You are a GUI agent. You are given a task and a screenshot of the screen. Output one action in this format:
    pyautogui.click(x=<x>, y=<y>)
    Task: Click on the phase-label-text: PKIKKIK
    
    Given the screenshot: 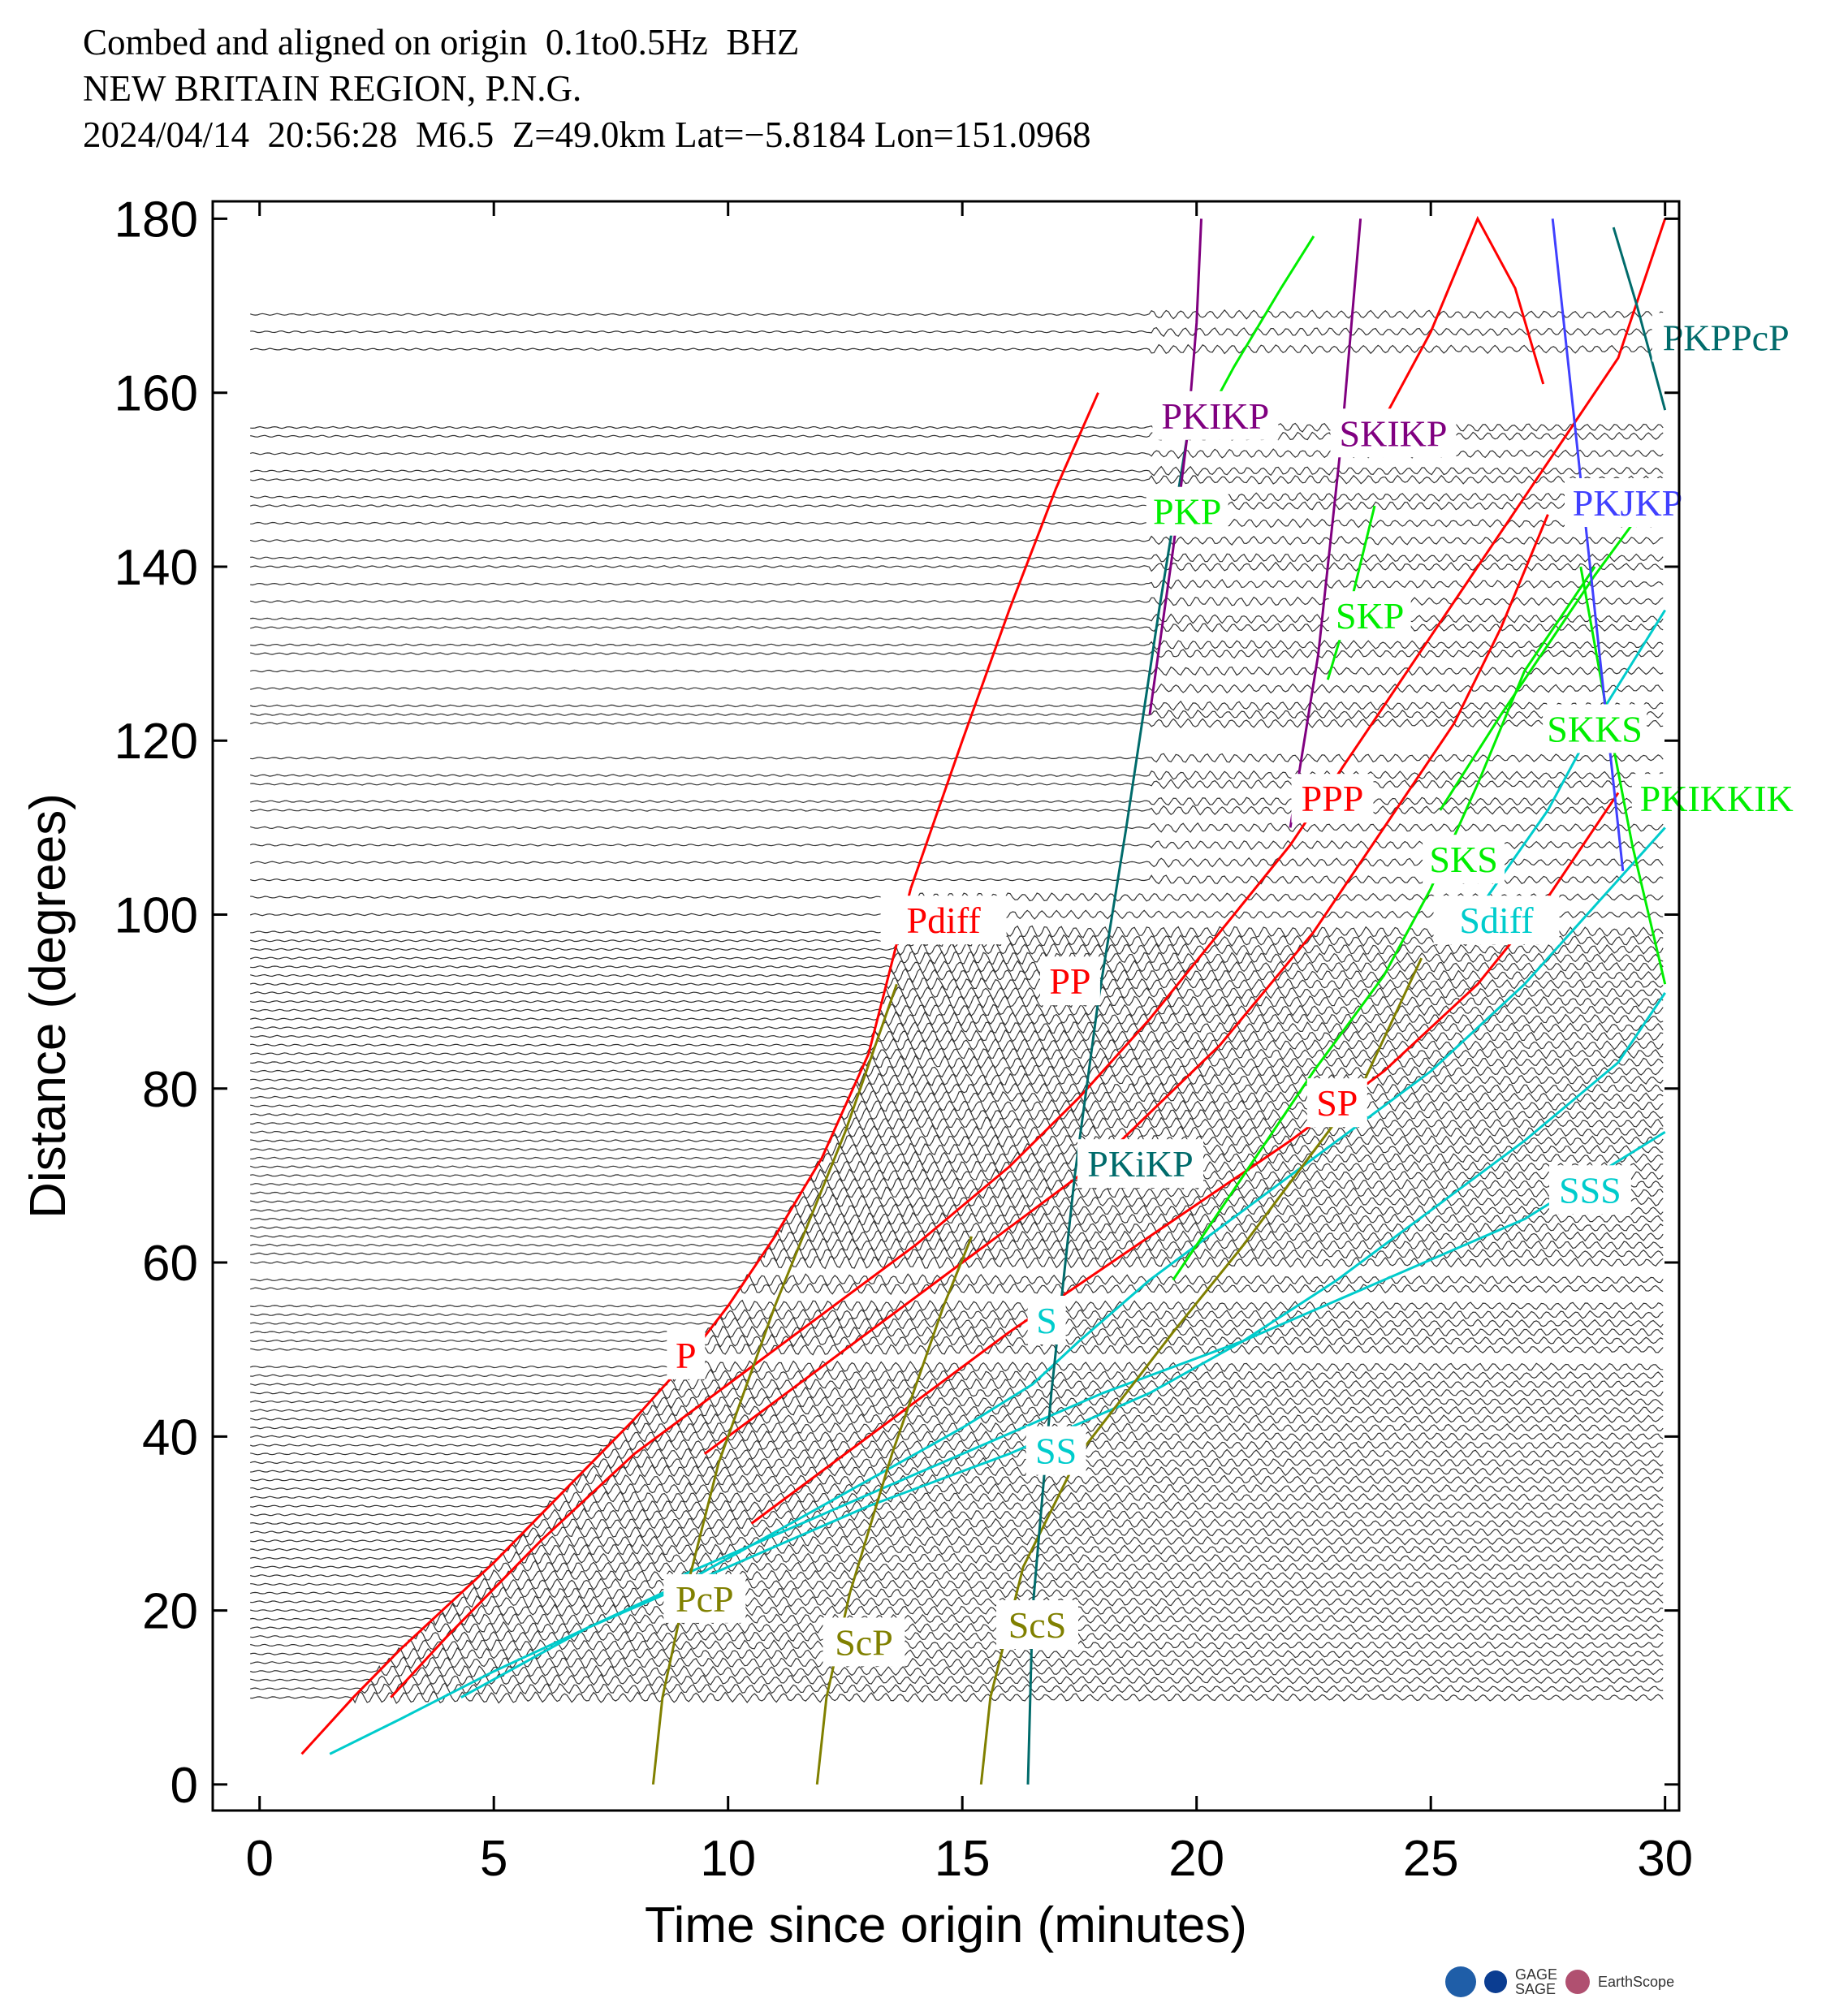 What is the action you would take?
    pyautogui.click(x=1717, y=798)
    